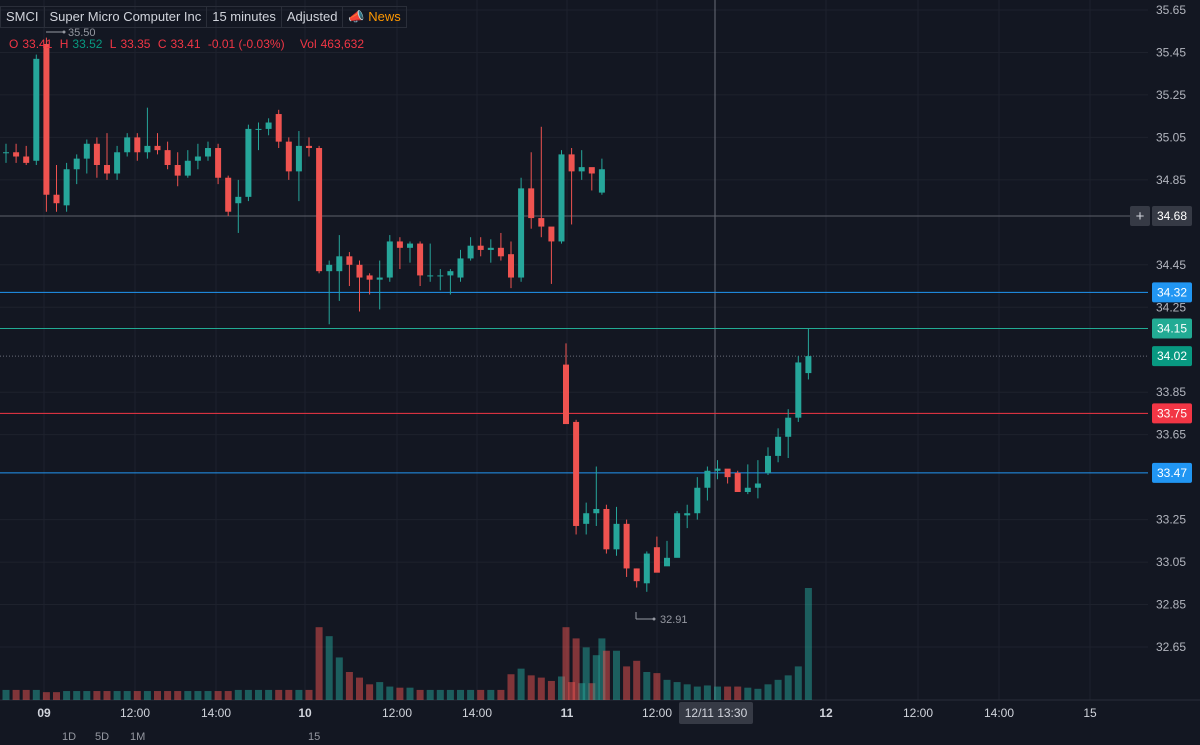 The width and height of the screenshot is (1200, 745). What do you see at coordinates (87, 44) in the screenshot?
I see `high-value: 33.52` at bounding box center [87, 44].